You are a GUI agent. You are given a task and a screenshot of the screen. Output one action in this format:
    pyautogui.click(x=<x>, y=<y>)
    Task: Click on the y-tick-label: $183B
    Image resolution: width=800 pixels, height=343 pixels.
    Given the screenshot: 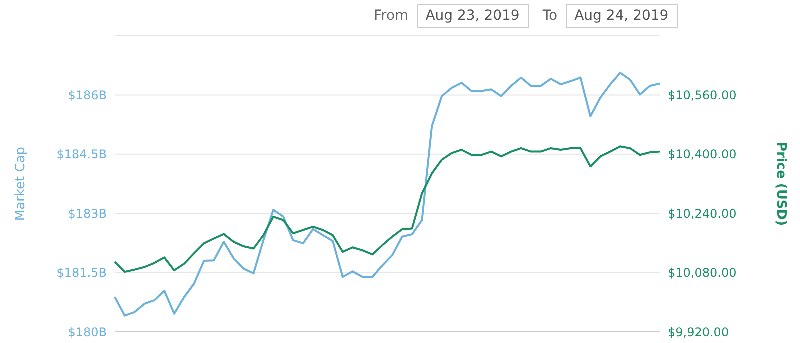 What is the action you would take?
    pyautogui.click(x=87, y=213)
    